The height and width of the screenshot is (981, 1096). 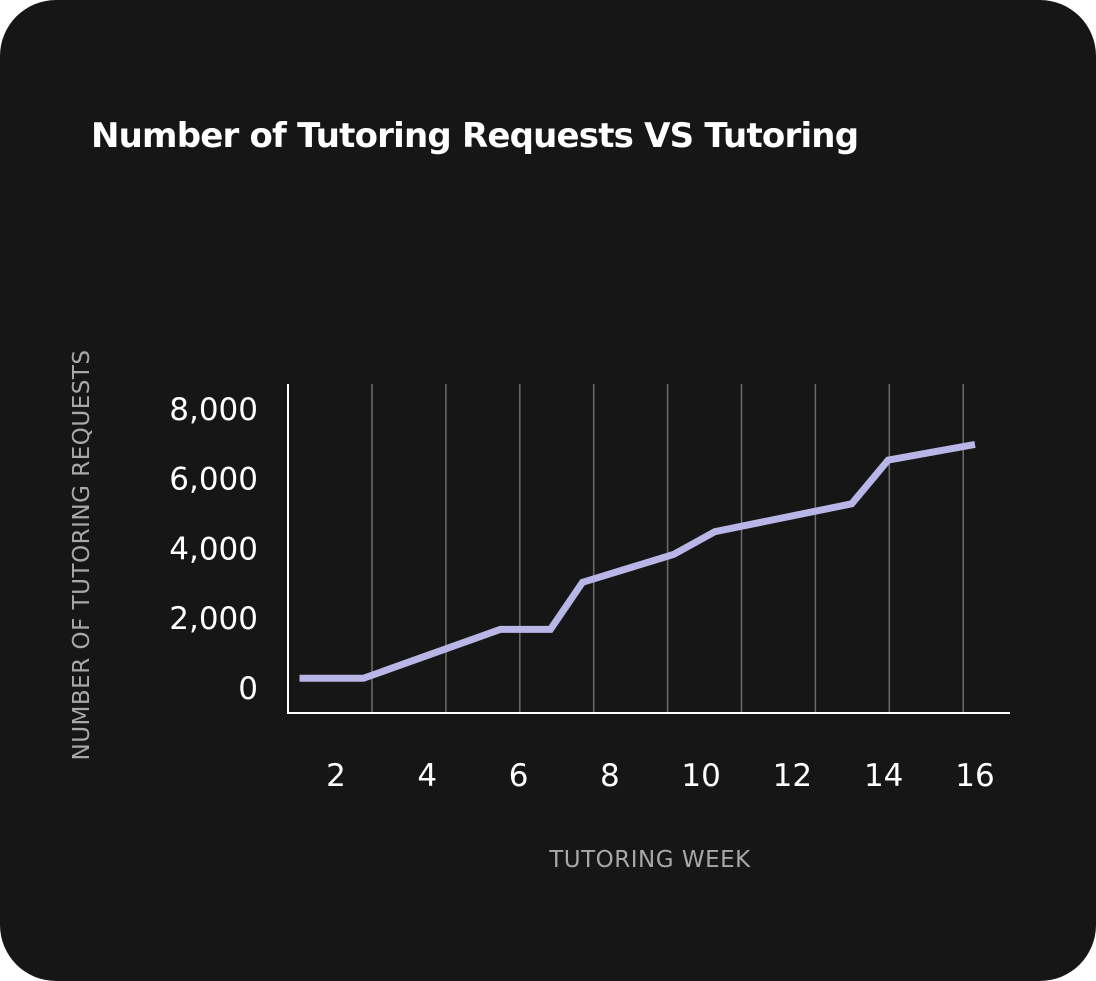 What do you see at coordinates (475, 136) in the screenshot?
I see `chart-title: Number of Tutoring Requests VS Tutoring` at bounding box center [475, 136].